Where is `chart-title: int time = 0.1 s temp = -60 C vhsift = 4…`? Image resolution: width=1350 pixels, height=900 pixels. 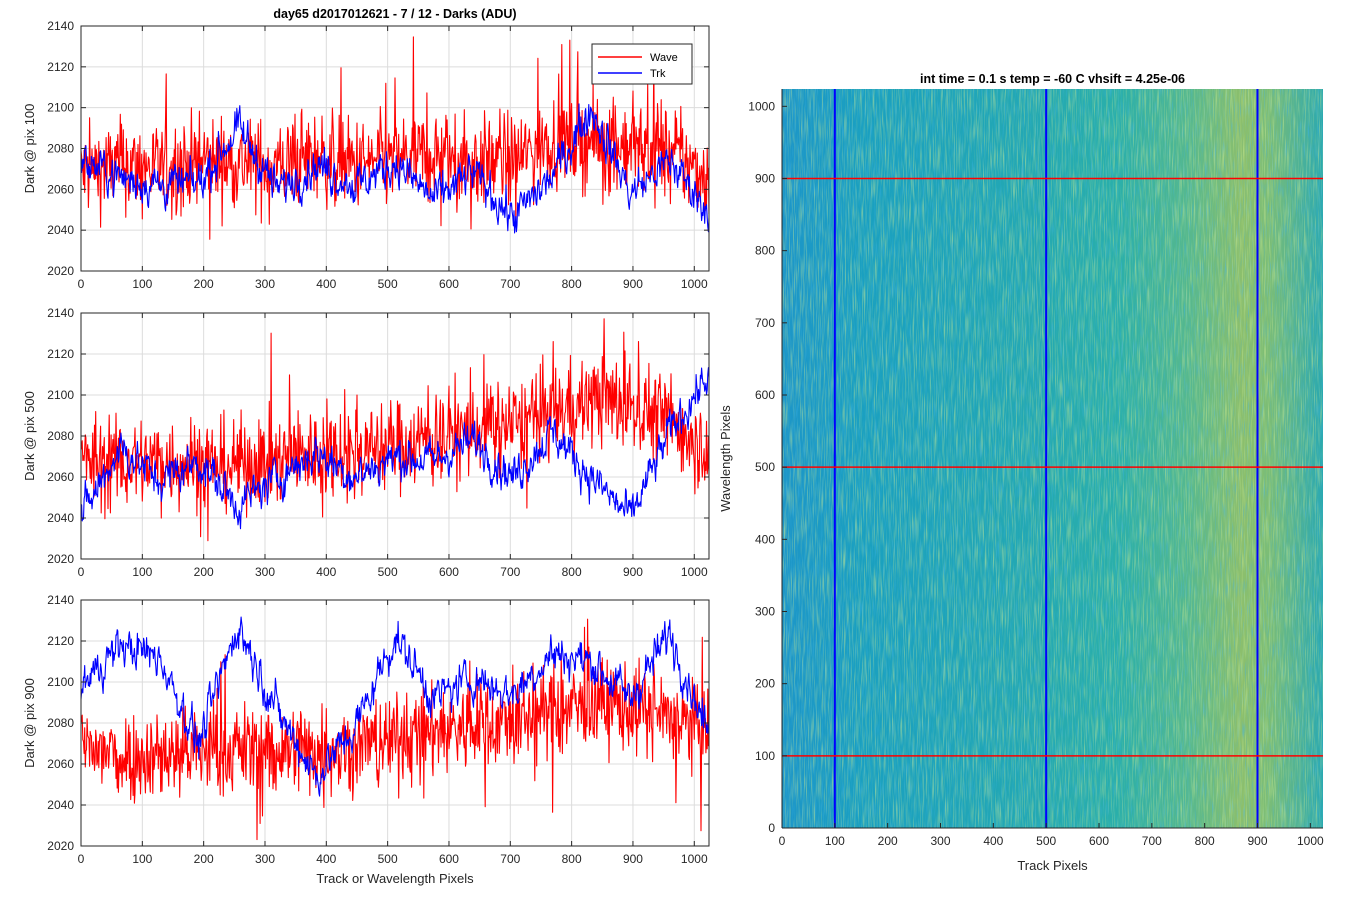
chart-title: int time = 0.1 s temp = -60 C vhsift = 4… is located at coordinates (1052, 79).